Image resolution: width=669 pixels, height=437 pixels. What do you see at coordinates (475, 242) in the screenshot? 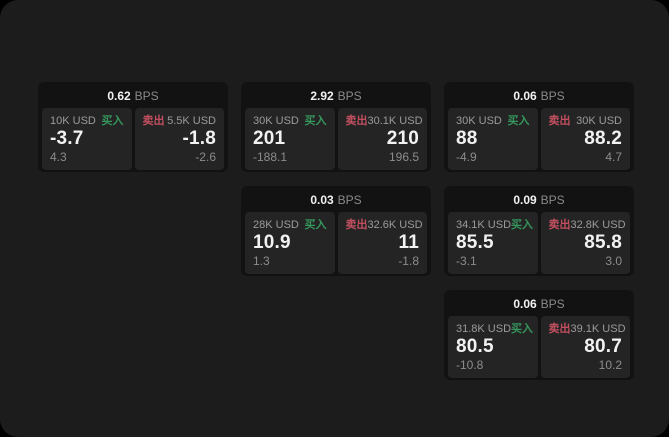
I see `buy-main-value: 85.5` at bounding box center [475, 242].